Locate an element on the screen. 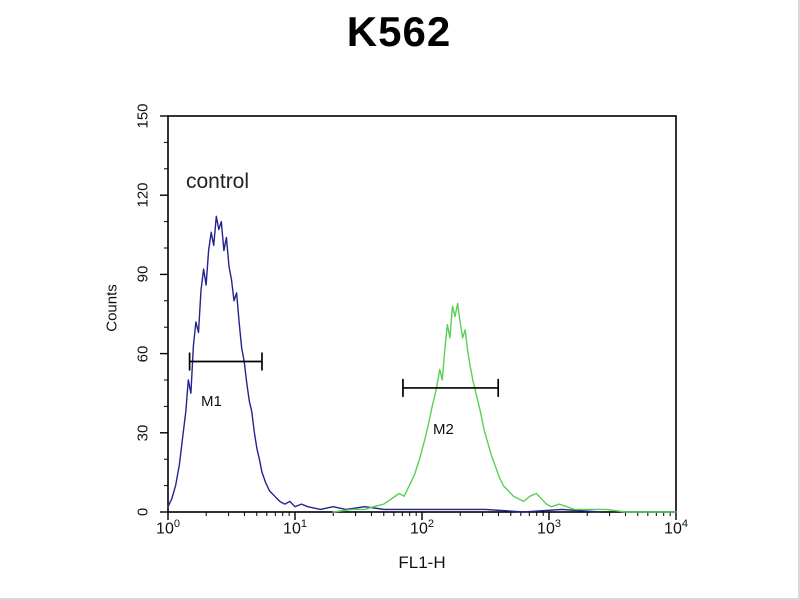  x-tick-label-10e1: 10¹ is located at coordinates (295, 528).